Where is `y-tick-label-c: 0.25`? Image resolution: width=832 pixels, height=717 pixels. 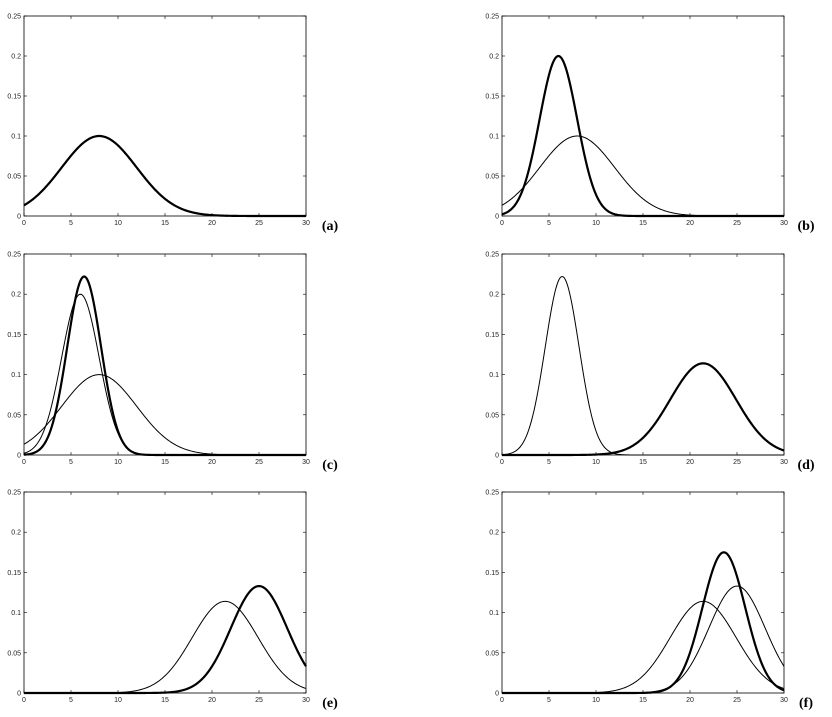 y-tick-label-c: 0.25 is located at coordinates (14, 255).